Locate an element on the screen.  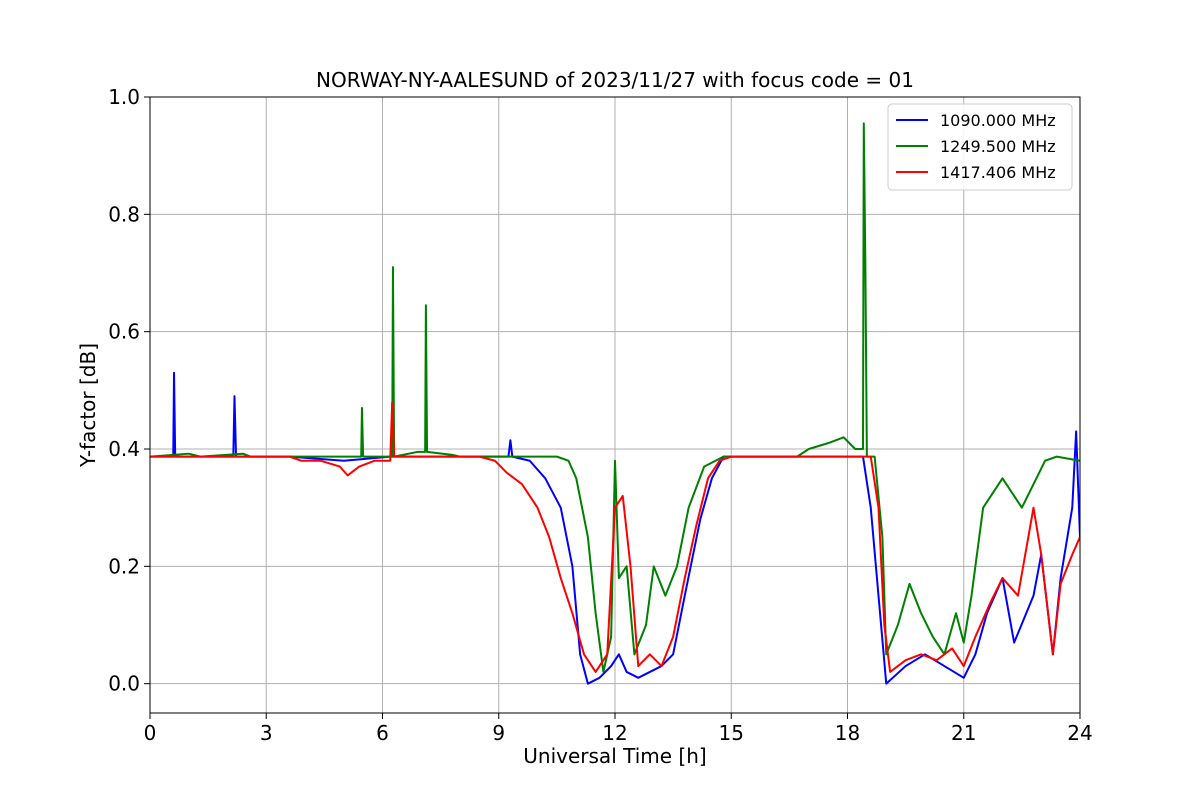
legend-box is located at coordinates (980, 147).